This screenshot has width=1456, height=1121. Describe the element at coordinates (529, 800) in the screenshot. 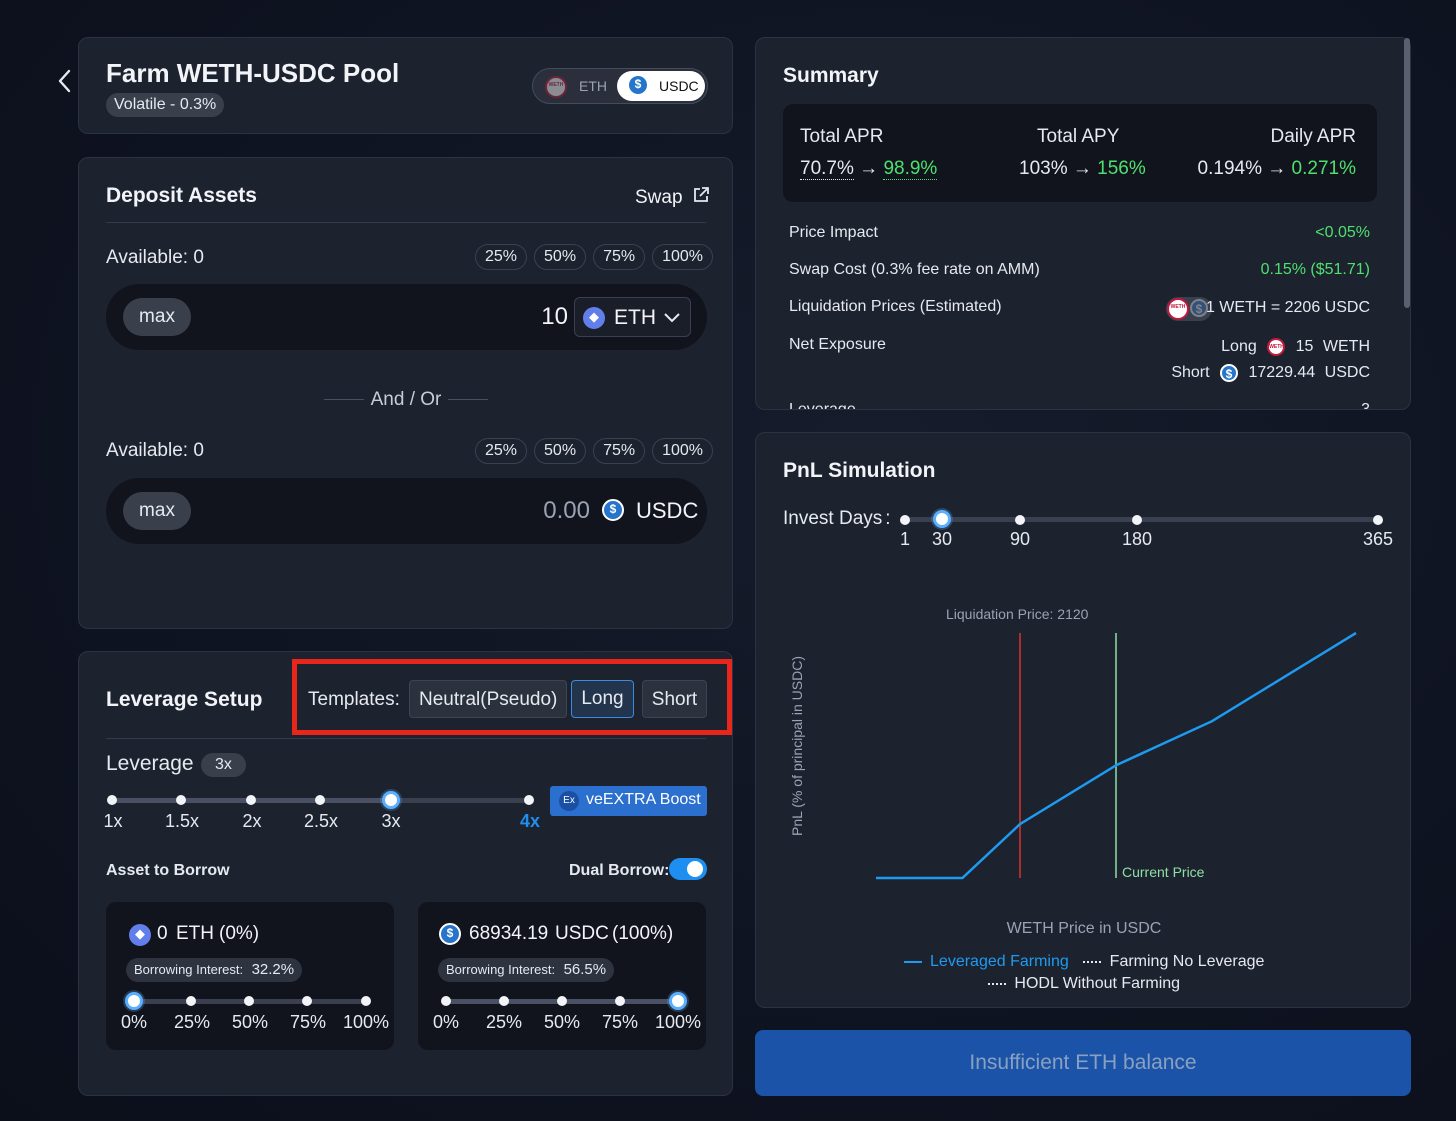

I see `leverage-dot-4x` at that location.